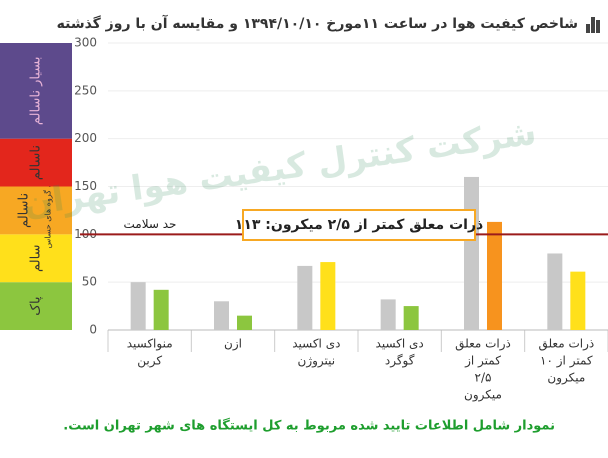  I want to click on x-tick-label: ازن, so click(233, 344).